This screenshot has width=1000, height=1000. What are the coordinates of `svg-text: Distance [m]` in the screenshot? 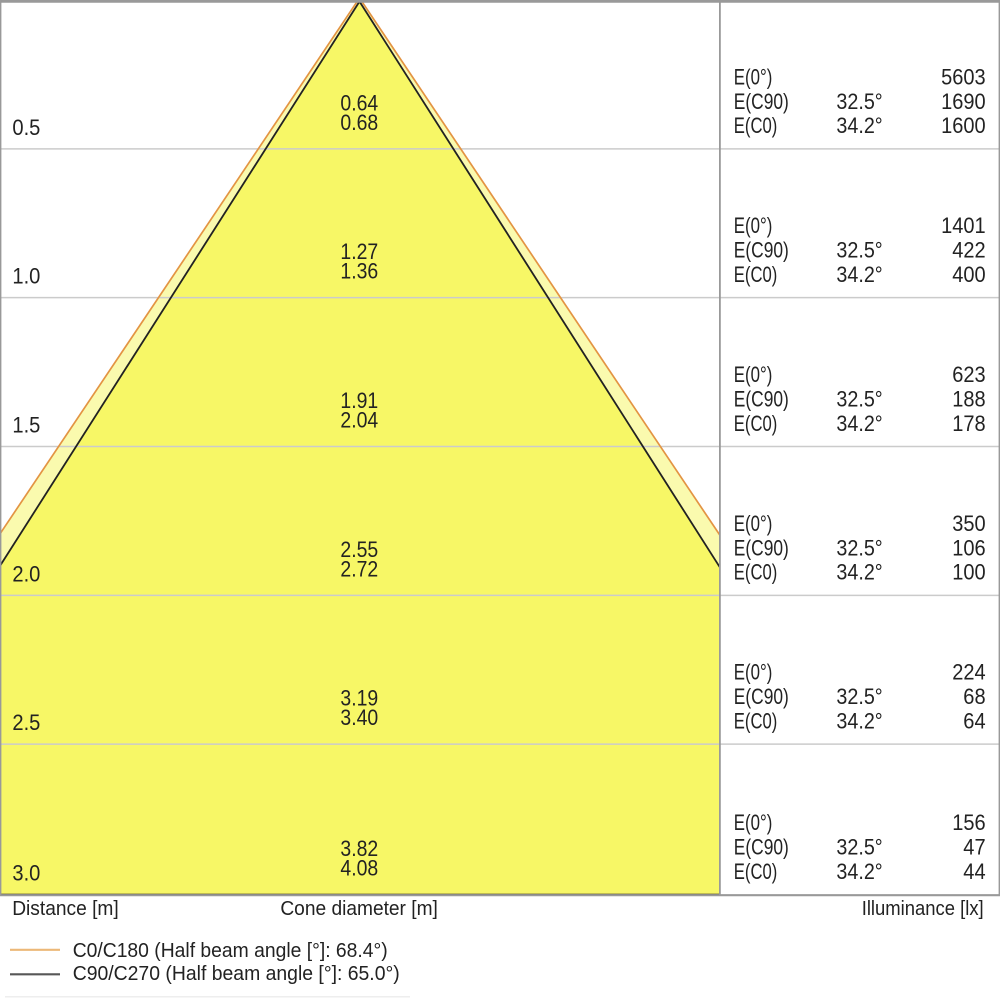 It's located at (65, 908).